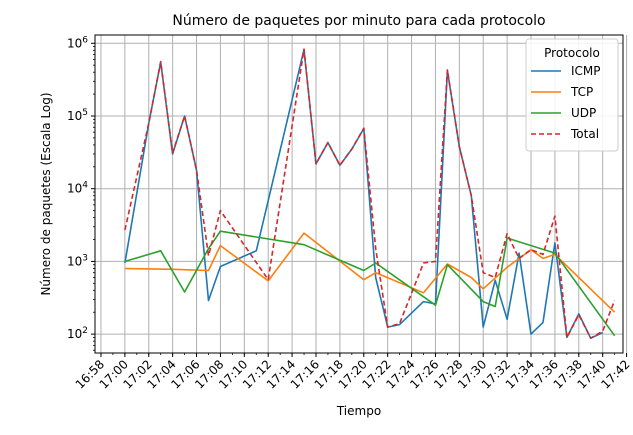 The height and width of the screenshot is (435, 633). Describe the element at coordinates (581, 92) in the screenshot. I see `legend-label-tcp: TCP` at that location.